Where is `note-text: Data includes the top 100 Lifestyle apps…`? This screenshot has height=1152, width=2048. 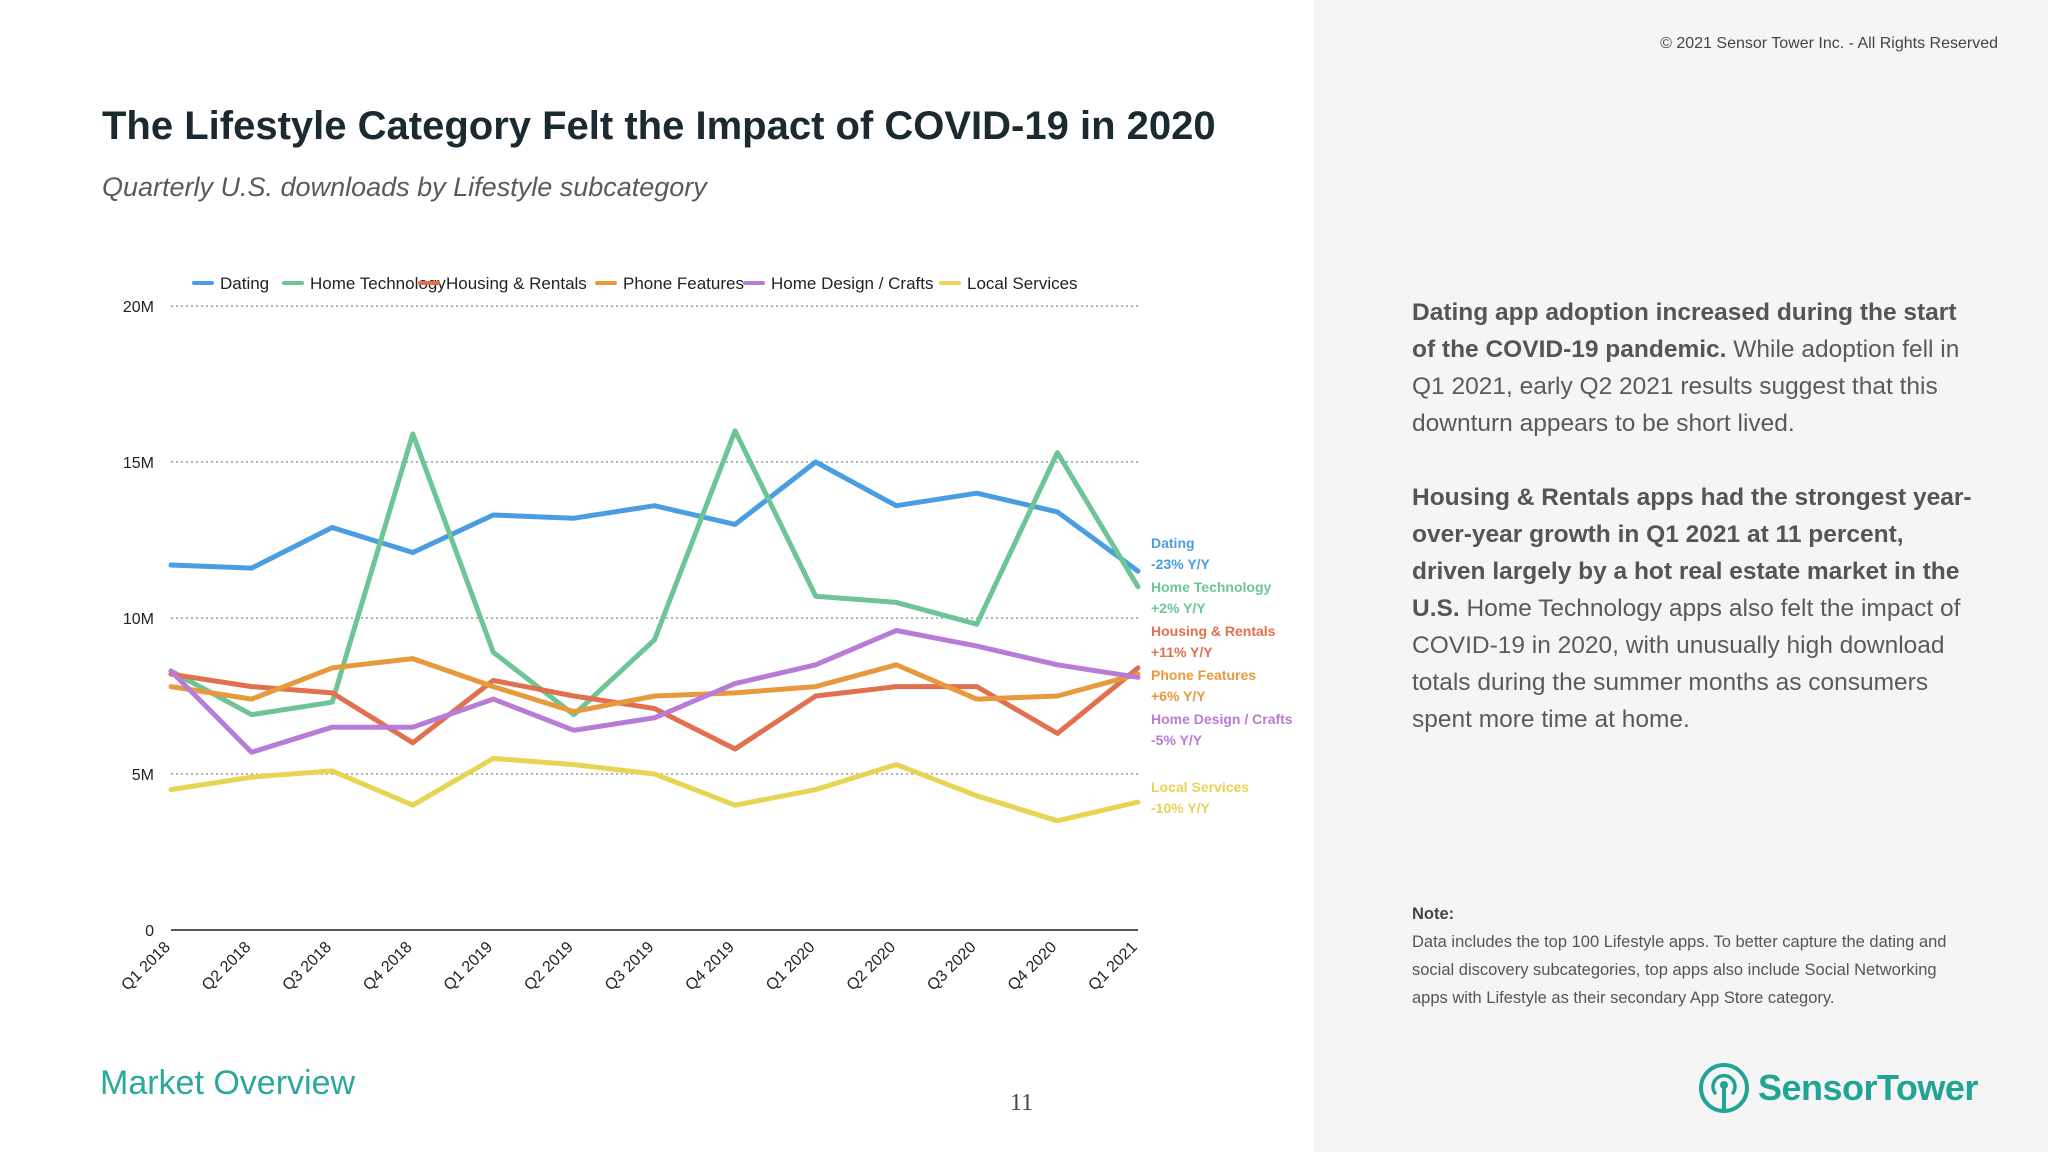
note-text: Data includes the top 100 Lifestyle apps… is located at coordinates (1679, 970).